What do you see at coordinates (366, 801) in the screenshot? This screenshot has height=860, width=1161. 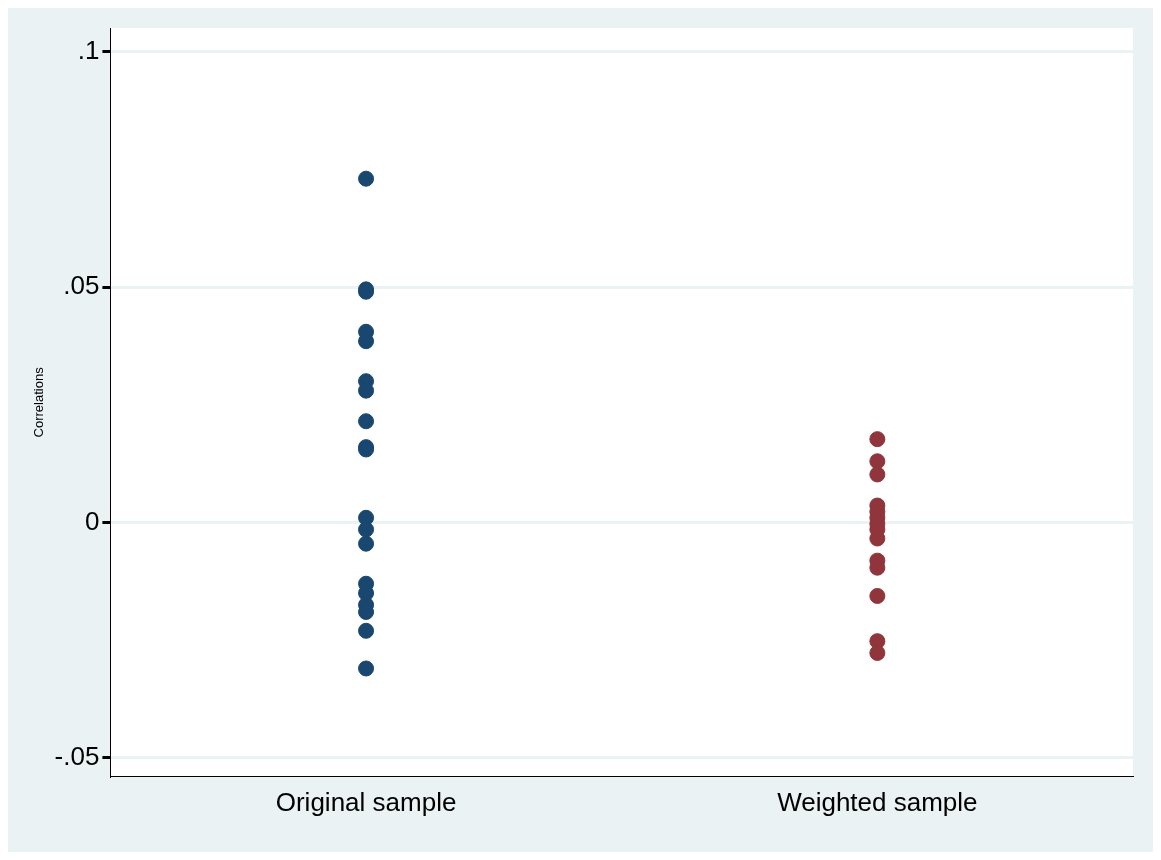 I see `x-tick-label: Original sample` at bounding box center [366, 801].